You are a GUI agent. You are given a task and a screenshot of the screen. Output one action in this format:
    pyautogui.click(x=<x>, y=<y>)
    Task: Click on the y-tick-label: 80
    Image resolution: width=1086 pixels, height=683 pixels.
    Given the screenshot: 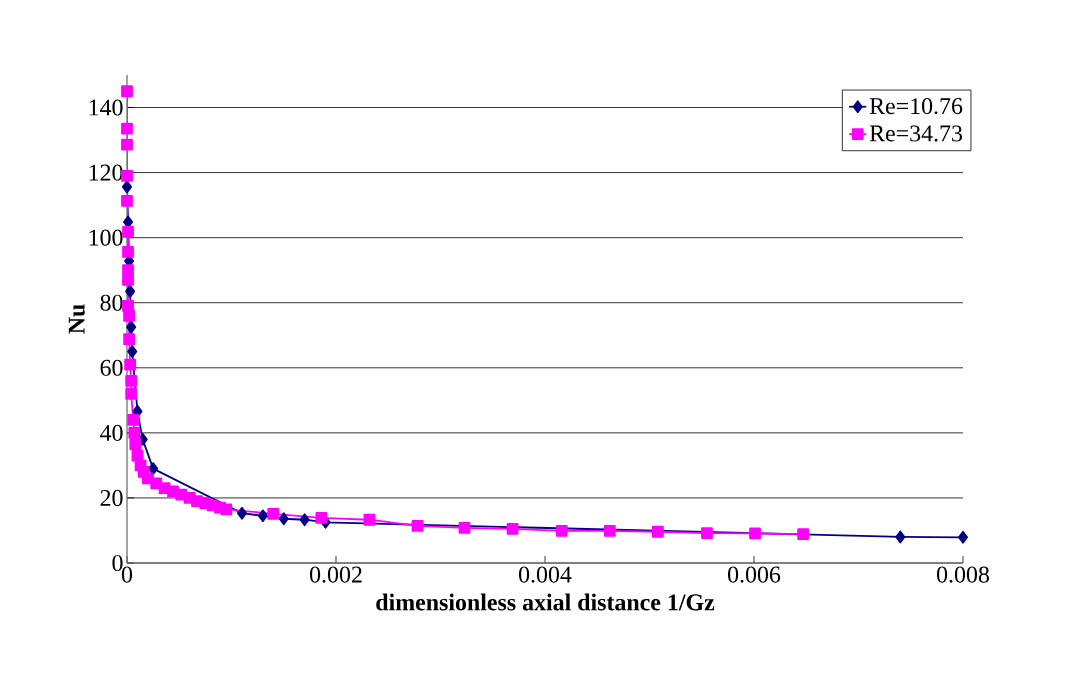 What is the action you would take?
    pyautogui.click(x=111, y=302)
    